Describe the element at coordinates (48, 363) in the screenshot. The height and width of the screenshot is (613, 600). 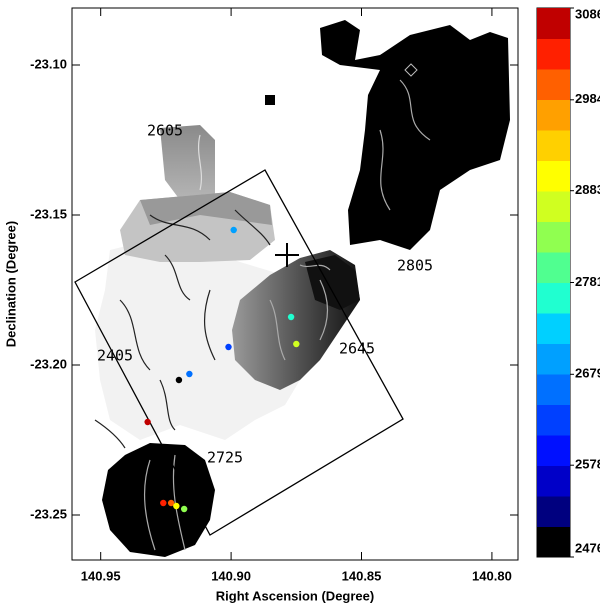
I see `y-tick-label: -23.20` at that location.